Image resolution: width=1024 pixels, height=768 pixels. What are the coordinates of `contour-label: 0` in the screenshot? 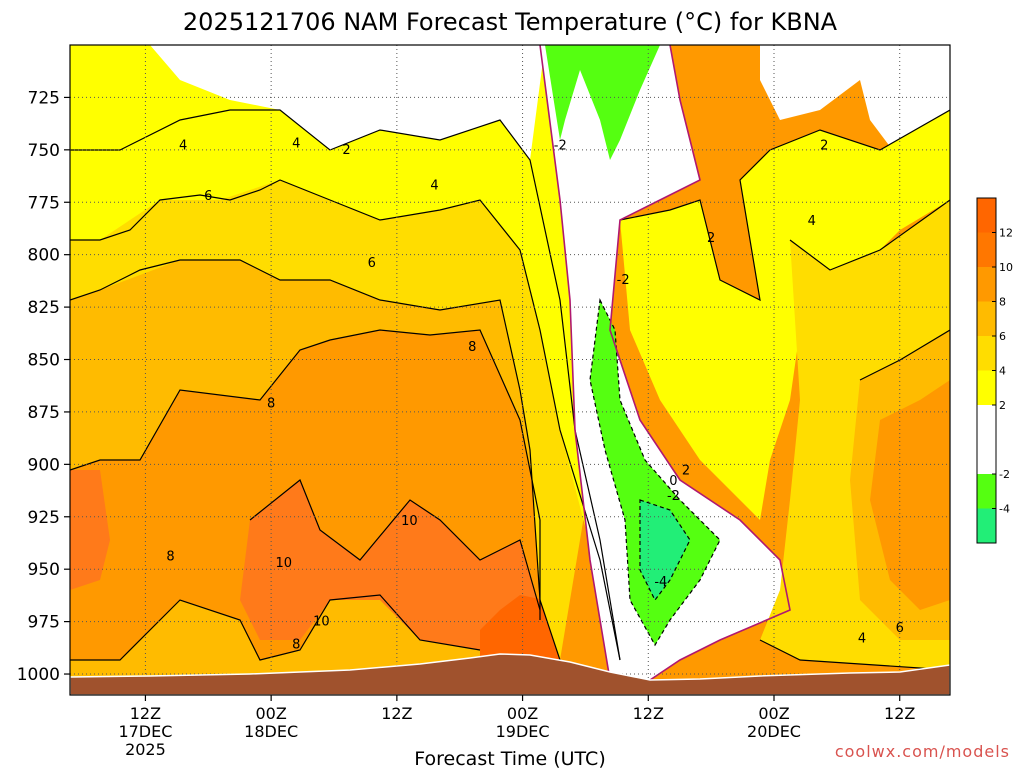 It's located at (673, 481).